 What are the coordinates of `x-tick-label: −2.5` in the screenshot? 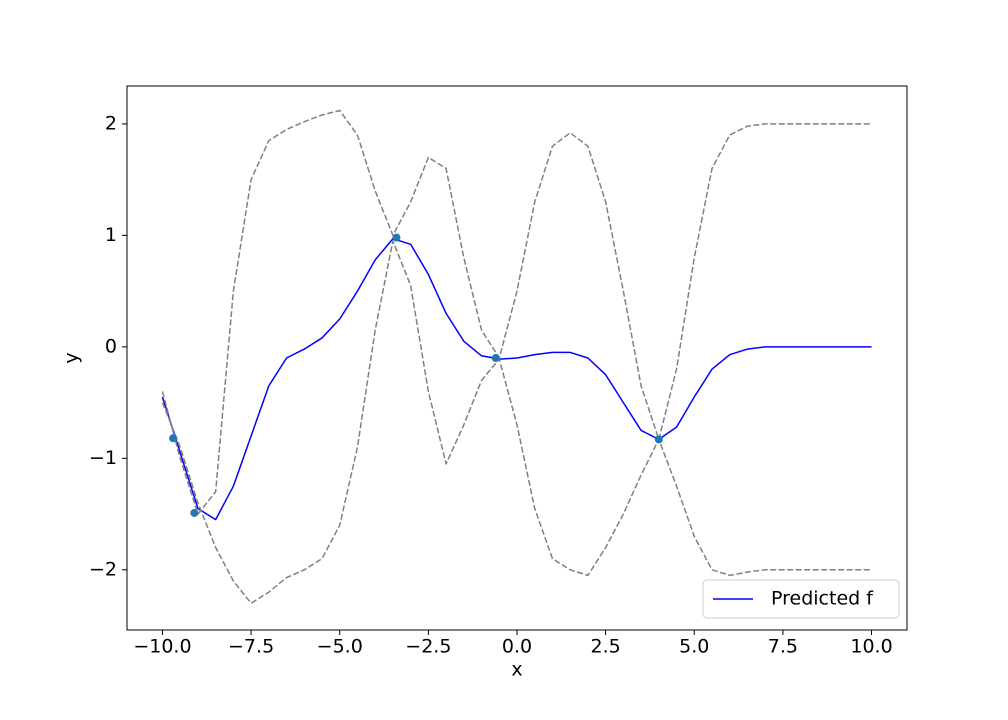 It's located at (428, 647).